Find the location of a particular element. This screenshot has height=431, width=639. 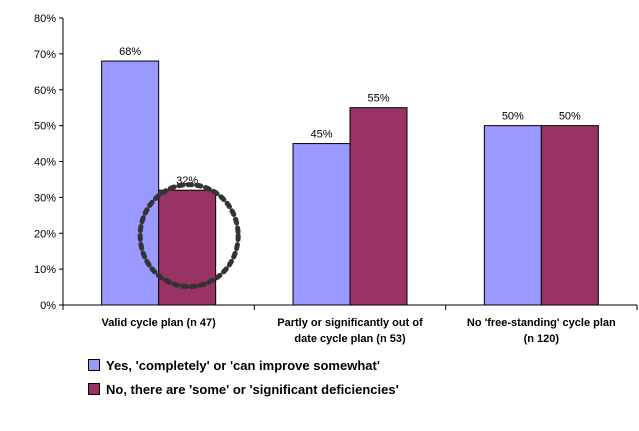

y-tick-label: 0% is located at coordinates (48, 306).